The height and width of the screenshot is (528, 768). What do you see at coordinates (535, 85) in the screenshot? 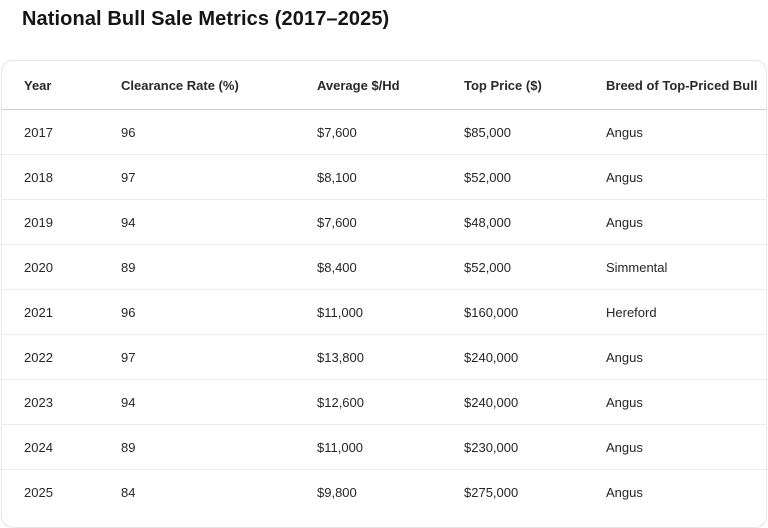
I see `column-header-top-price: Top Price ($)` at bounding box center [535, 85].